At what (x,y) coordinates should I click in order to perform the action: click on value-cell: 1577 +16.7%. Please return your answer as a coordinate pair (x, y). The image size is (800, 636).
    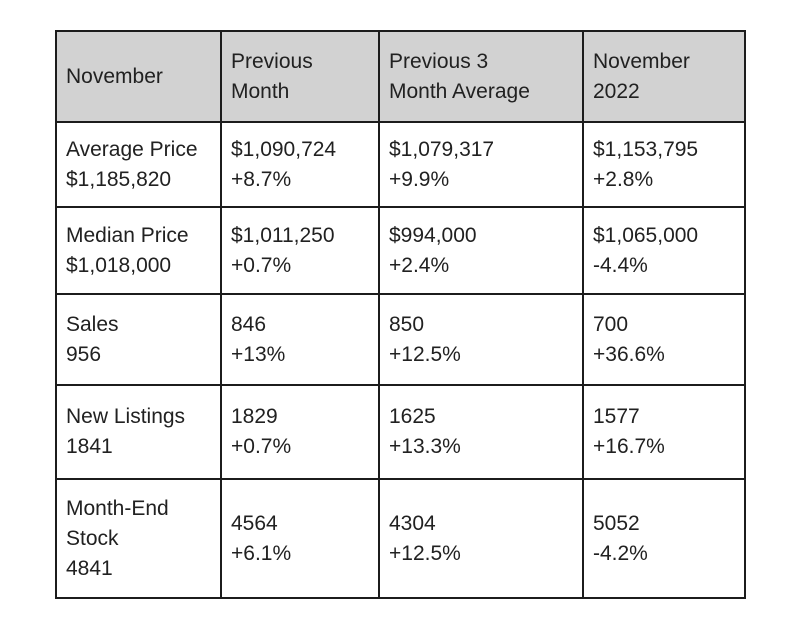
    Looking at the image, I should click on (664, 432).